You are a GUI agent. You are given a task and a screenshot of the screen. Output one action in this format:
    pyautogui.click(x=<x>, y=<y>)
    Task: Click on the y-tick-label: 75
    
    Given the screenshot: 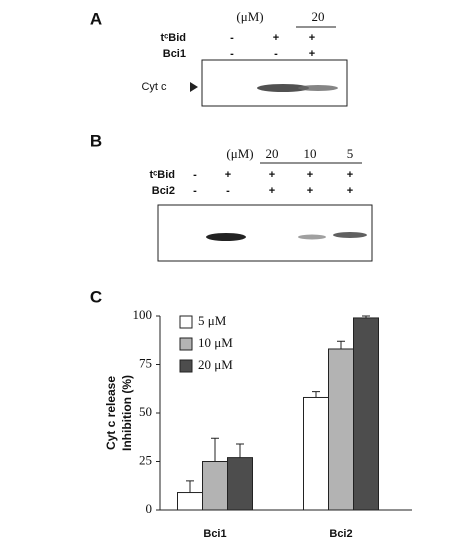 What is the action you would take?
    pyautogui.click(x=145, y=362)
    